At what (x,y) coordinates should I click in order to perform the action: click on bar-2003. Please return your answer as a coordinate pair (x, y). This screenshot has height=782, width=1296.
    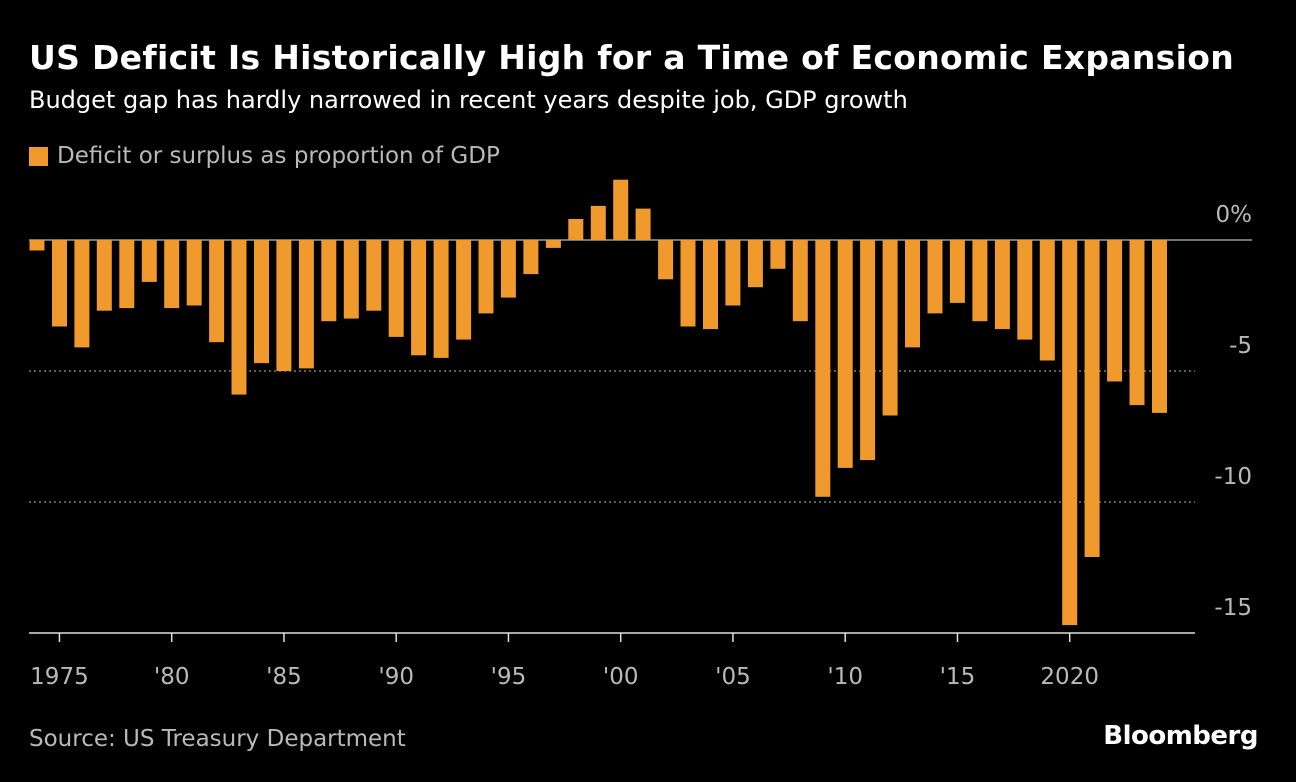
    Looking at the image, I should click on (688, 283).